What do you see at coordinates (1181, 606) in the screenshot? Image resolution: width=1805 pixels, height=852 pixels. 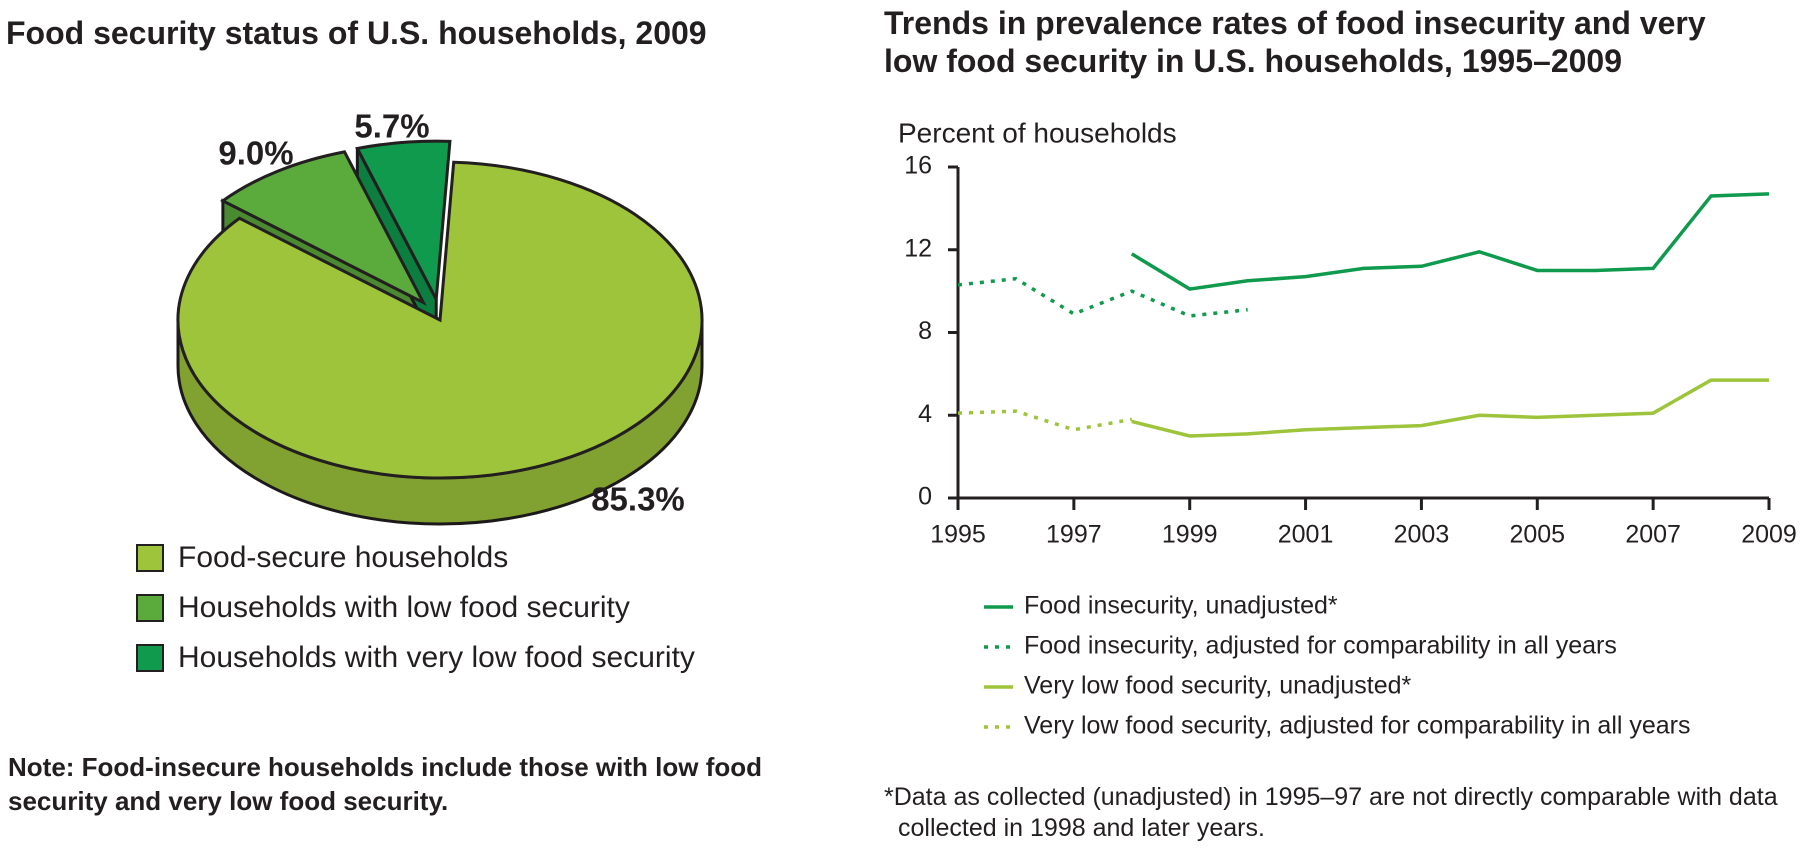 I see `legend-label: Food insecurity, unadjusted*` at bounding box center [1181, 606].